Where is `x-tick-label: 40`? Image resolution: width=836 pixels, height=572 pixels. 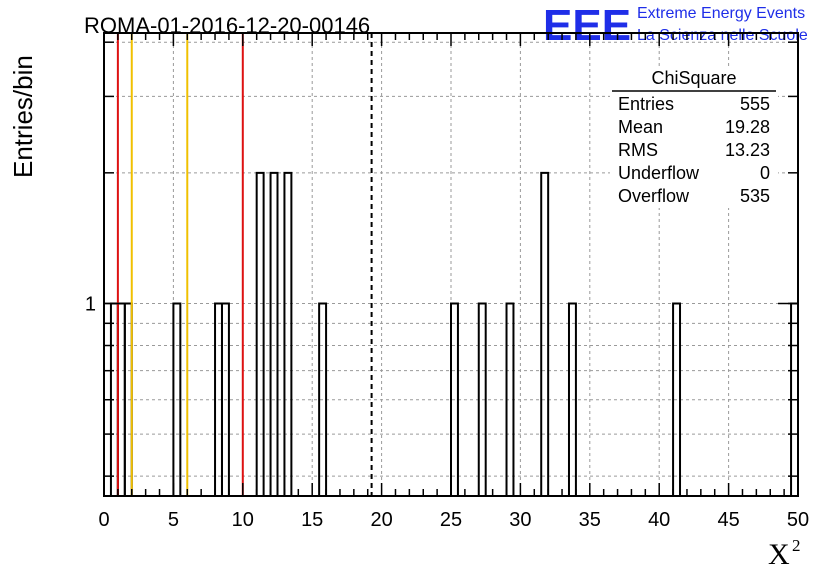
x-tick-label: 40 is located at coordinates (659, 520).